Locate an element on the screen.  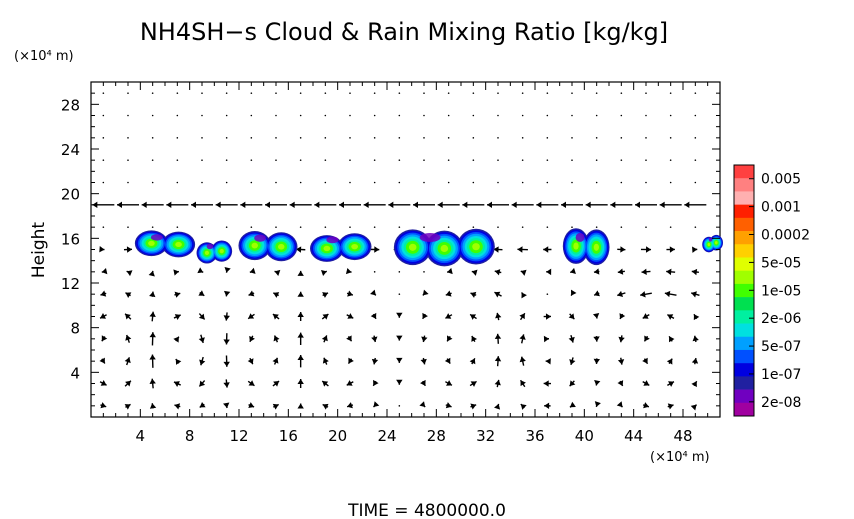
x-axis-unit: (×10⁴ m) is located at coordinates (680, 457).